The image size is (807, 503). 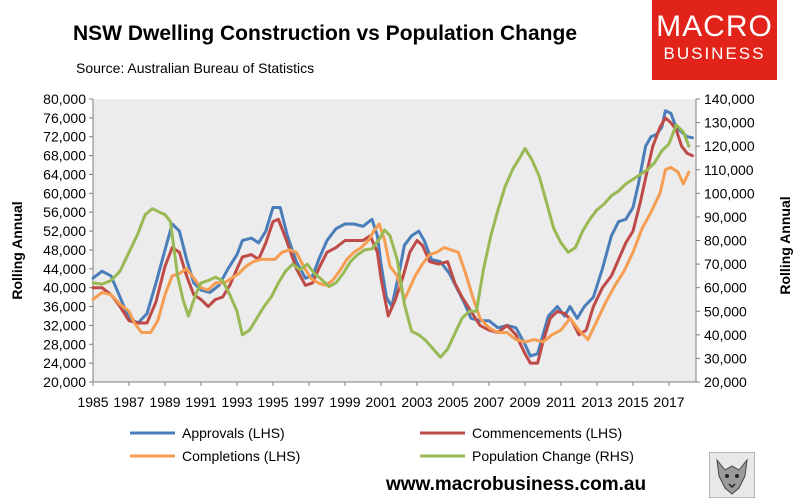 I want to click on logo-line-1: MACRO, so click(x=714, y=26).